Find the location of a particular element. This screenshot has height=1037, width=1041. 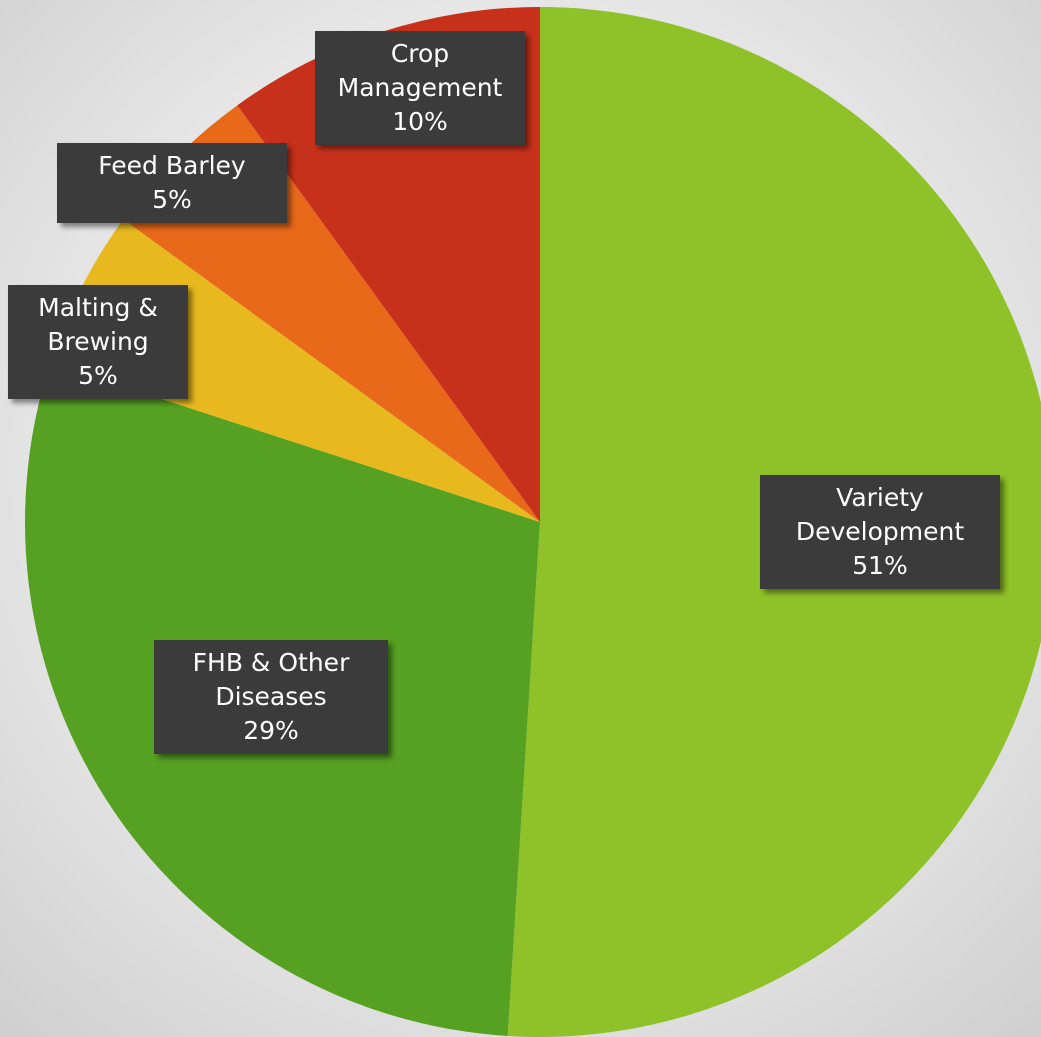

data-label: Variety Development 51% is located at coordinates (880, 532).